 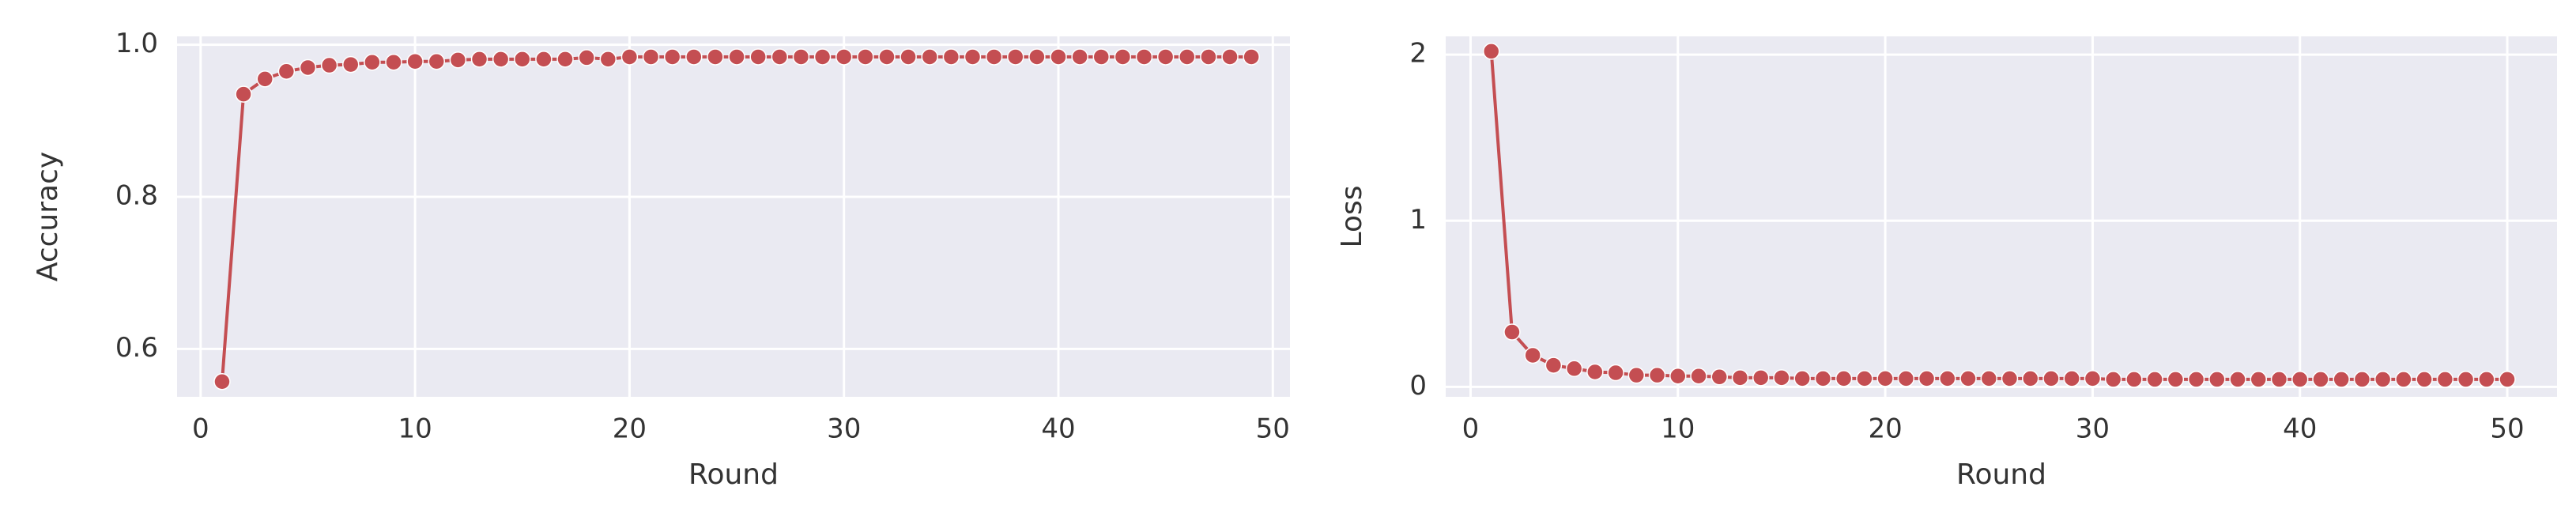 I want to click on y-tick-label: 1.0, so click(x=136, y=43).